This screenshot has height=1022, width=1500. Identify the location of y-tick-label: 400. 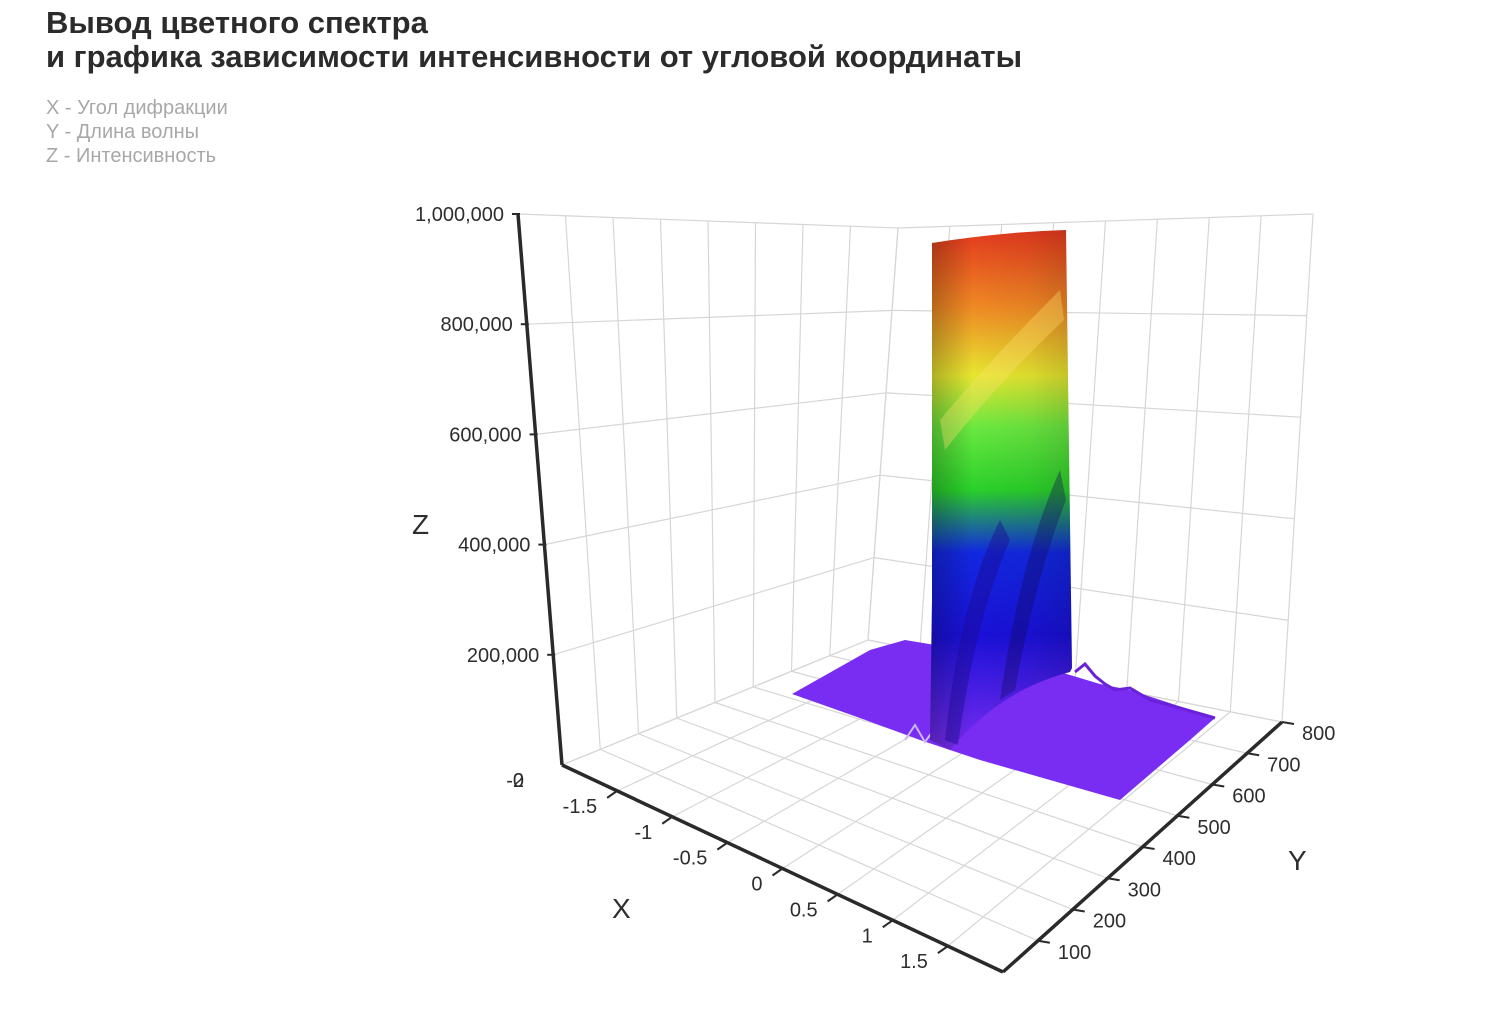
(1179, 859).